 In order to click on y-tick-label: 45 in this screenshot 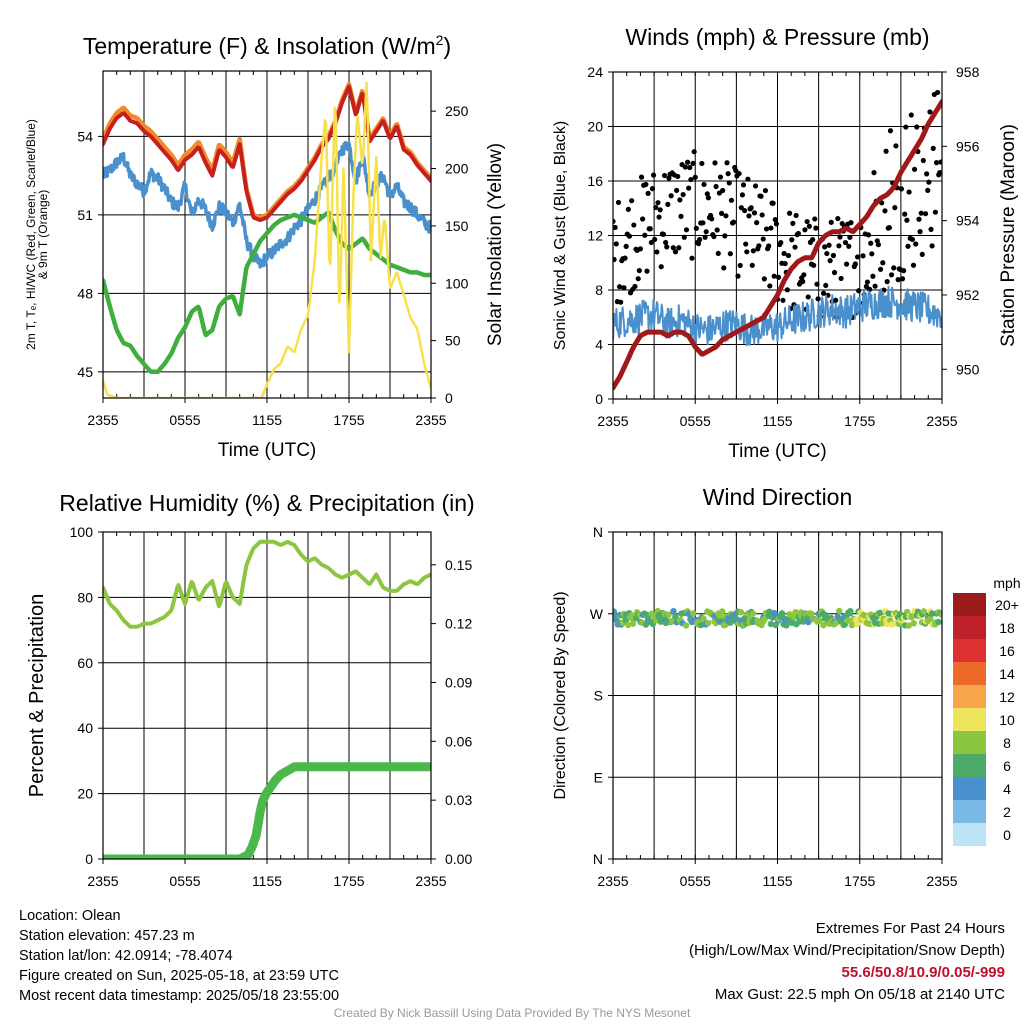, I will do `click(85, 372)`.